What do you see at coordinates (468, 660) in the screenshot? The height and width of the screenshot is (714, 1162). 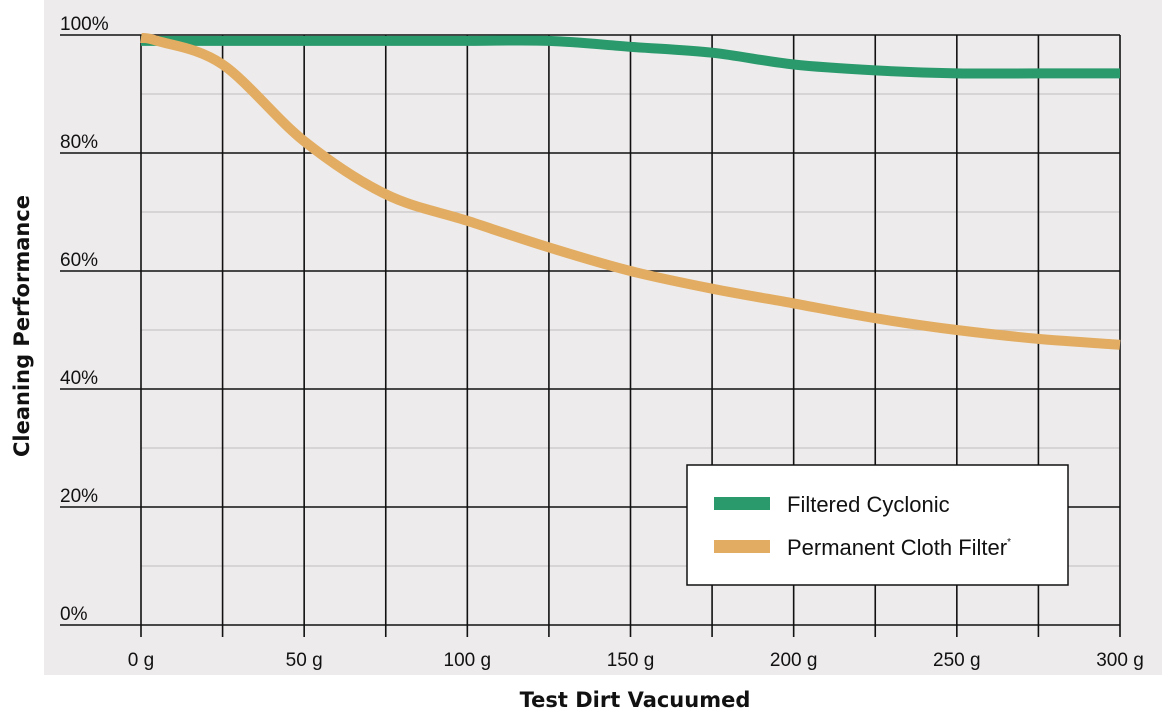 I see `x-tick-label: 100 g` at bounding box center [468, 660].